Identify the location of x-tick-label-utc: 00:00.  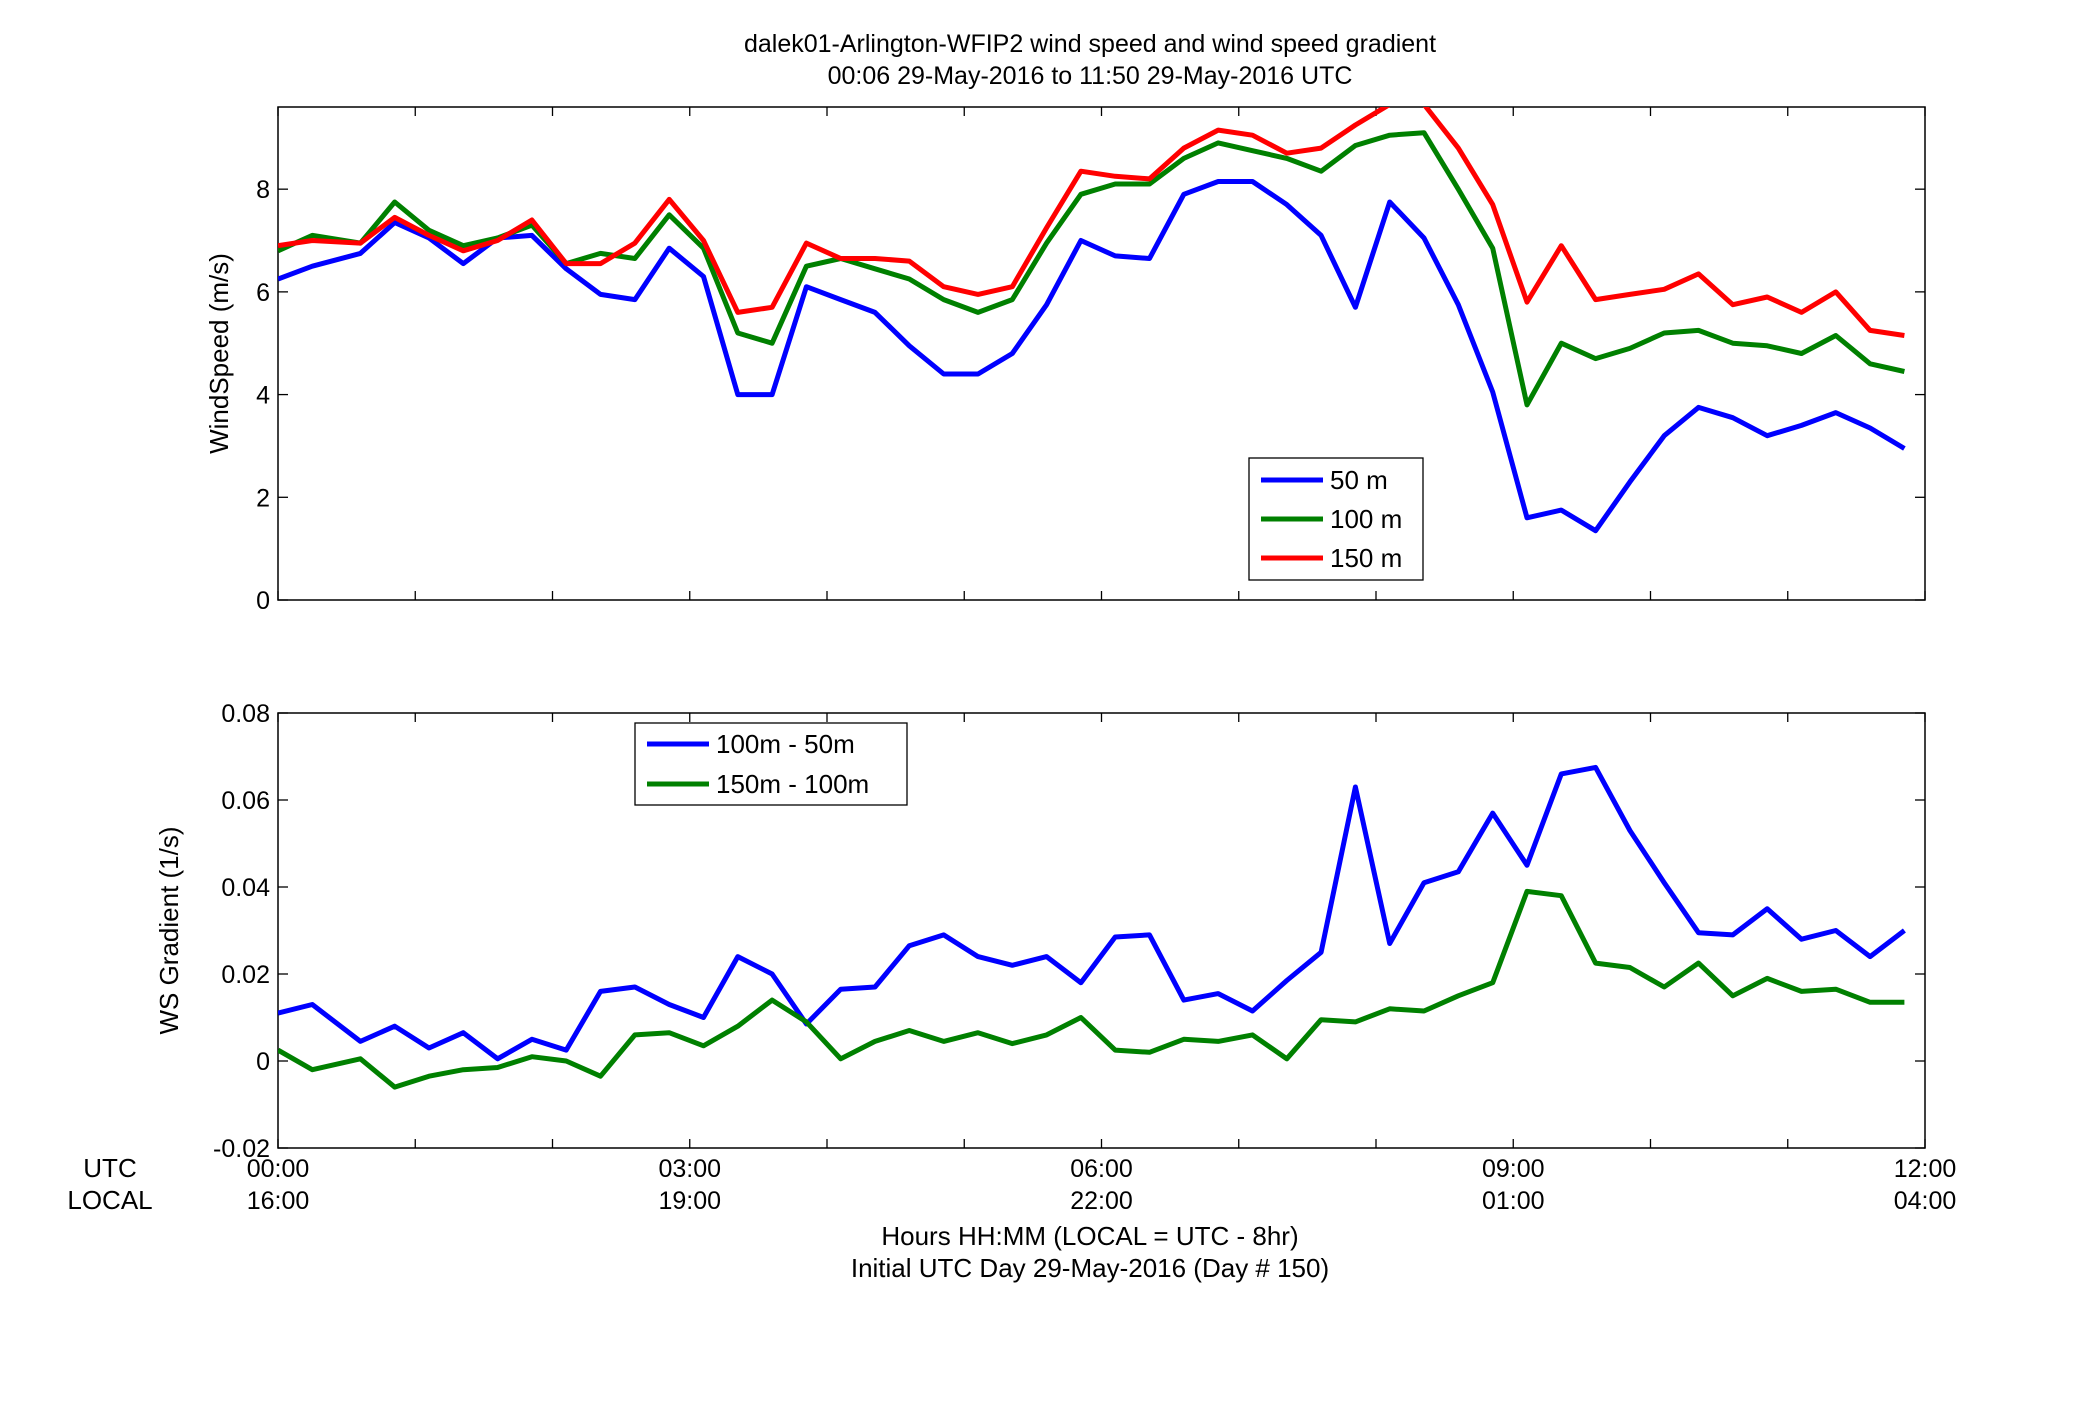
(278, 1169).